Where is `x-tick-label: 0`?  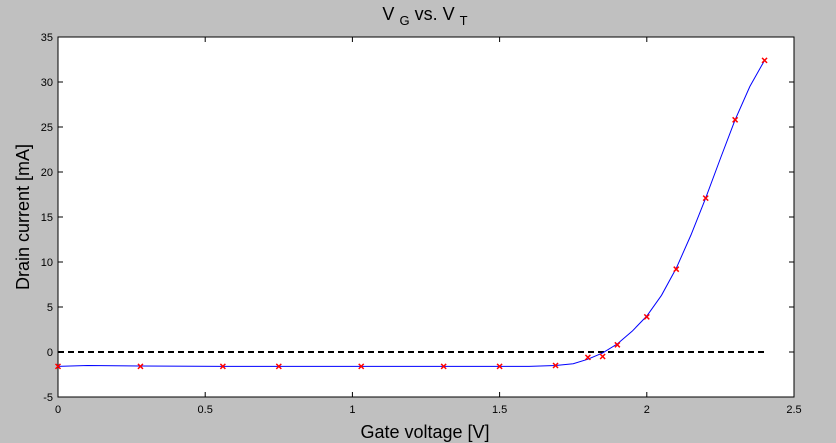
x-tick-label: 0 is located at coordinates (58, 410).